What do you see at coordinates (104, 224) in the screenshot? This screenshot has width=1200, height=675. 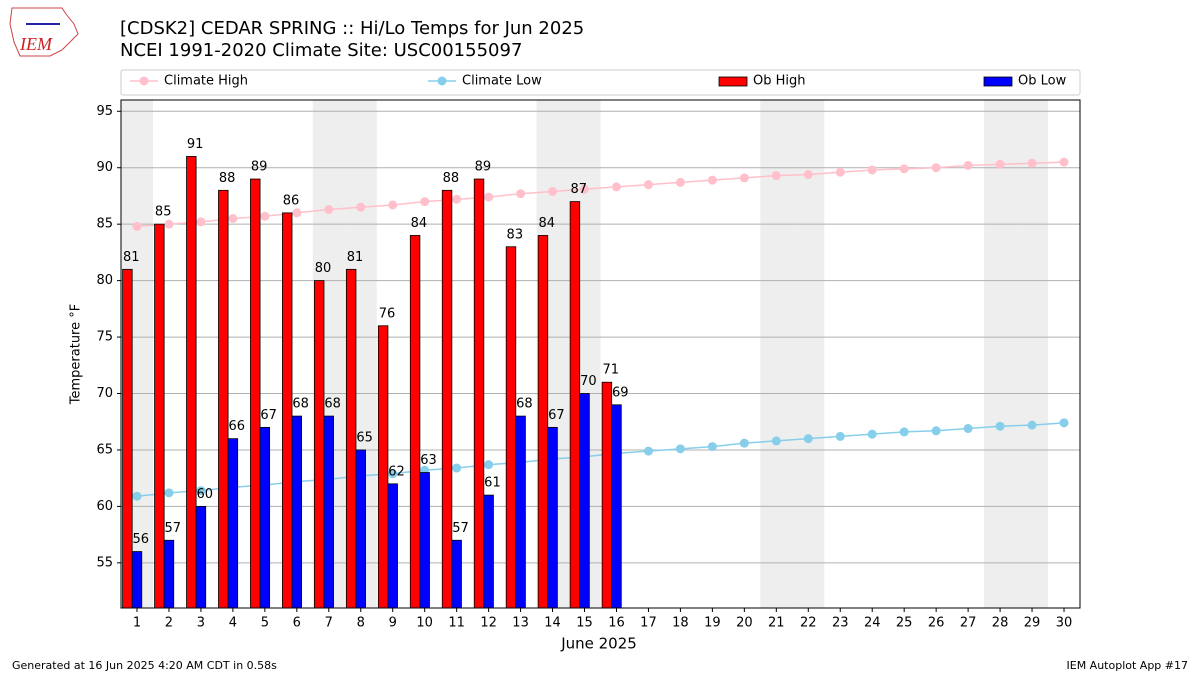 I see `y-tick-label: 85` at bounding box center [104, 224].